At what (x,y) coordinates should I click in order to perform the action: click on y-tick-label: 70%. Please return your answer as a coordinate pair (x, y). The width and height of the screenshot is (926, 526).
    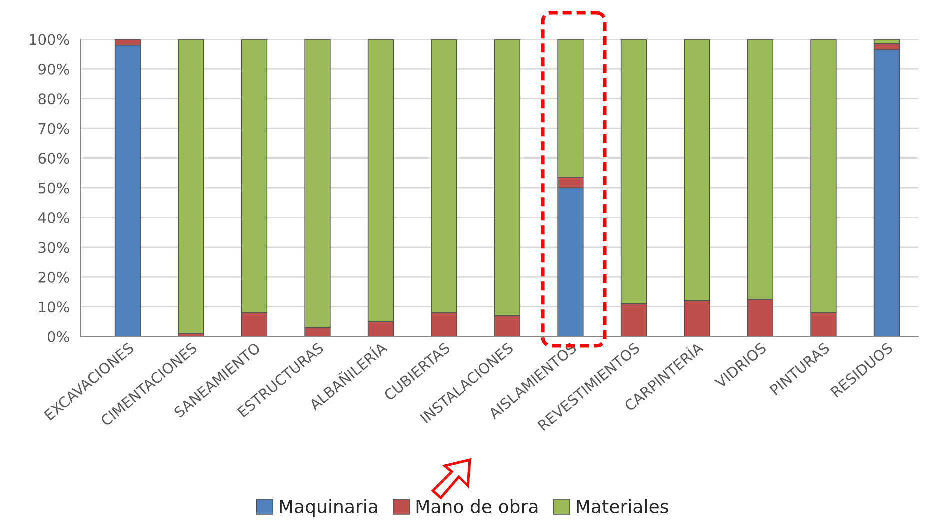
    Looking at the image, I should click on (54, 128).